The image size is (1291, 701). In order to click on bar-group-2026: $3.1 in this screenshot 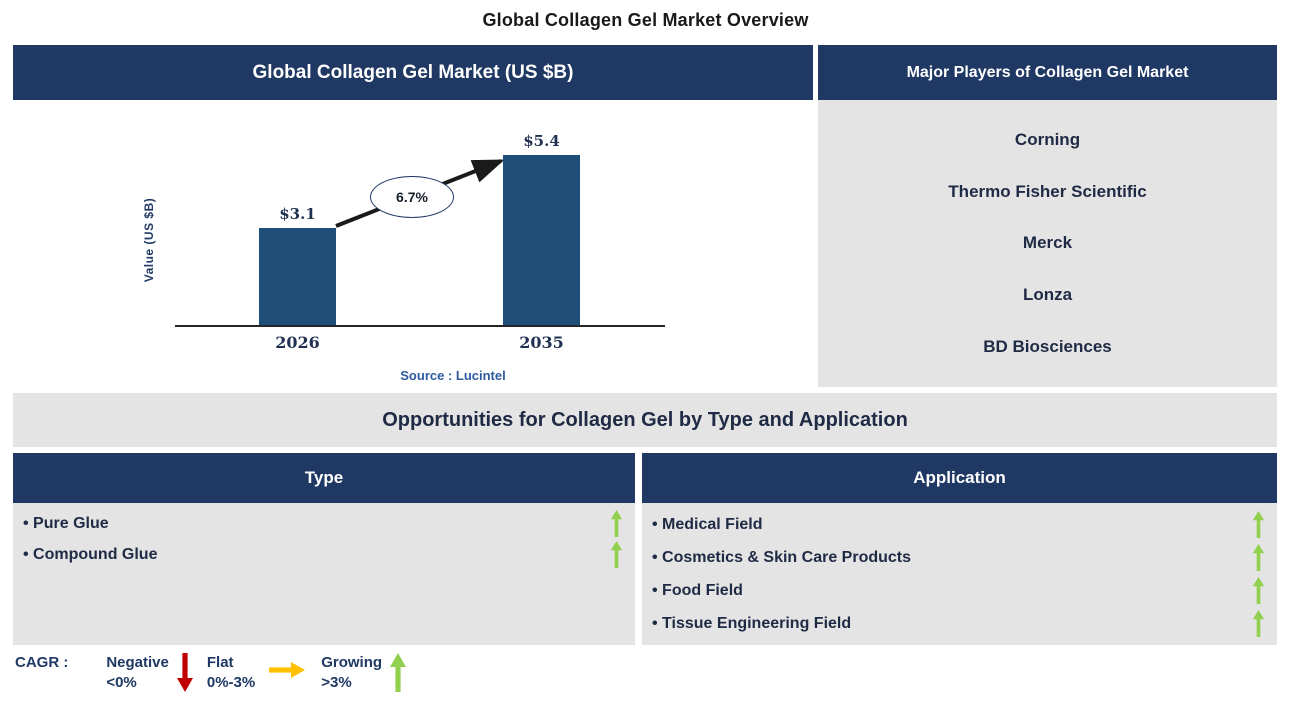, I will do `click(297, 265)`.